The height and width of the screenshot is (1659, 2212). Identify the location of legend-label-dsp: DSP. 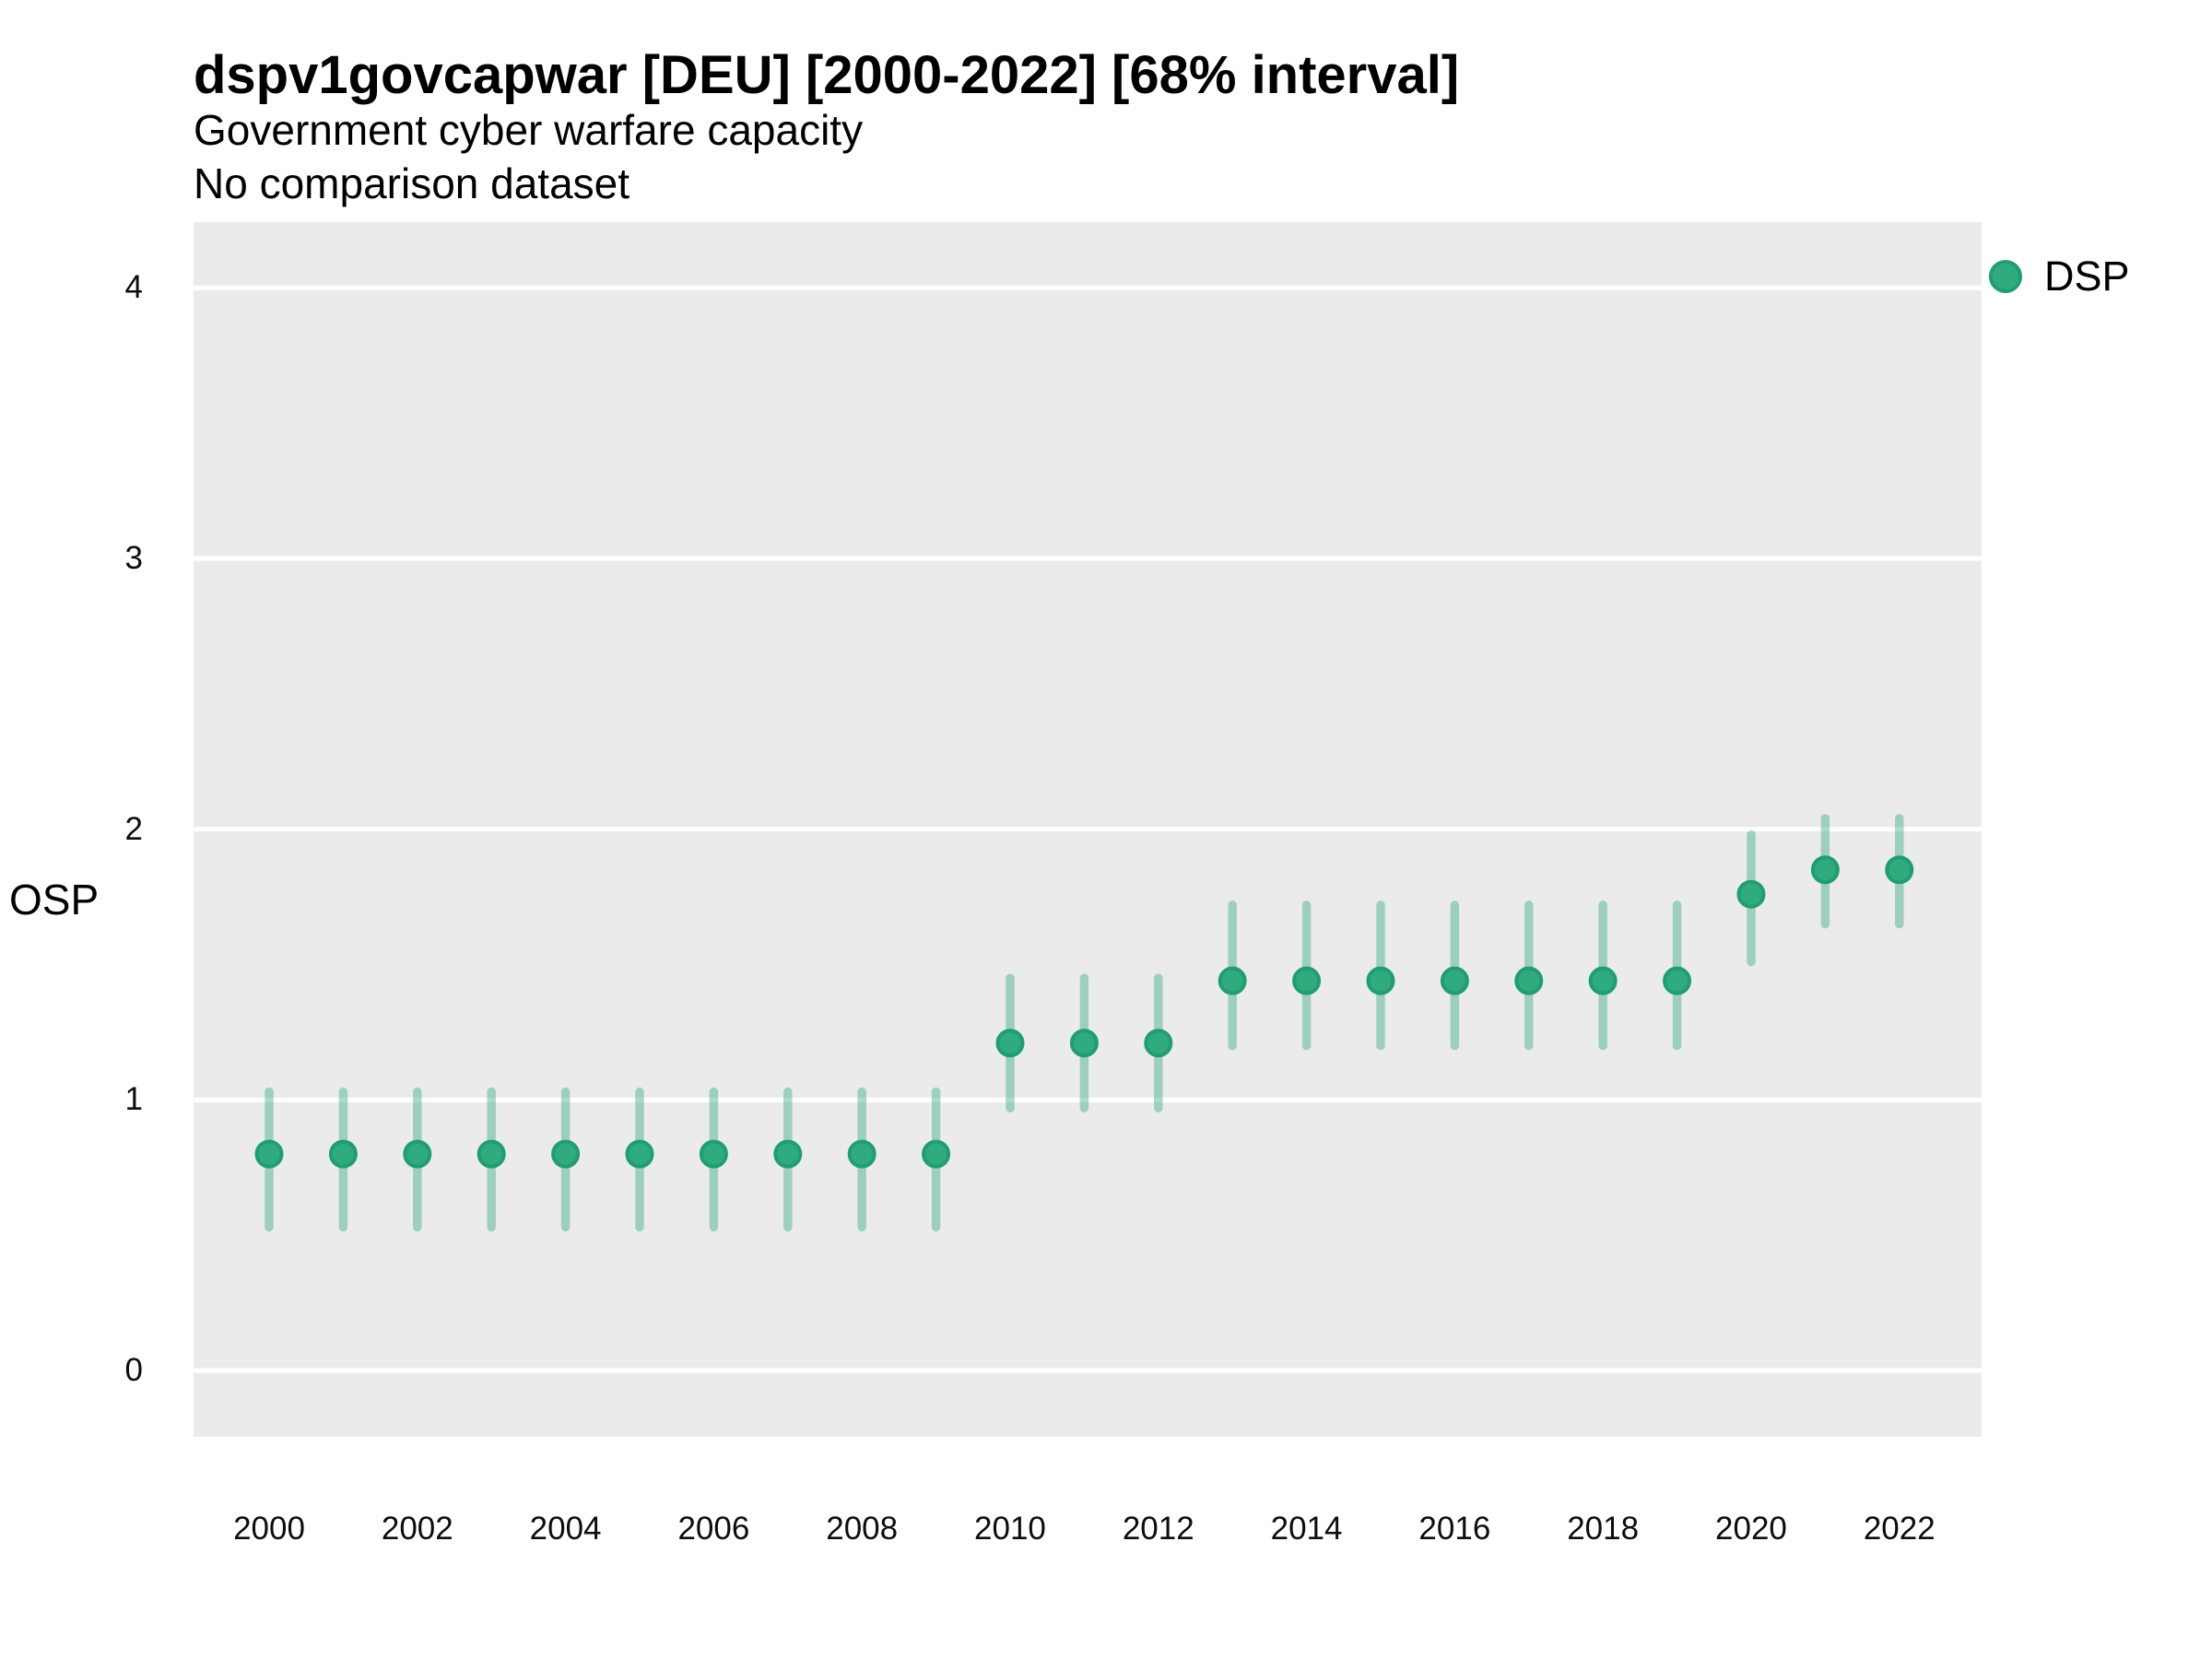
(2087, 276).